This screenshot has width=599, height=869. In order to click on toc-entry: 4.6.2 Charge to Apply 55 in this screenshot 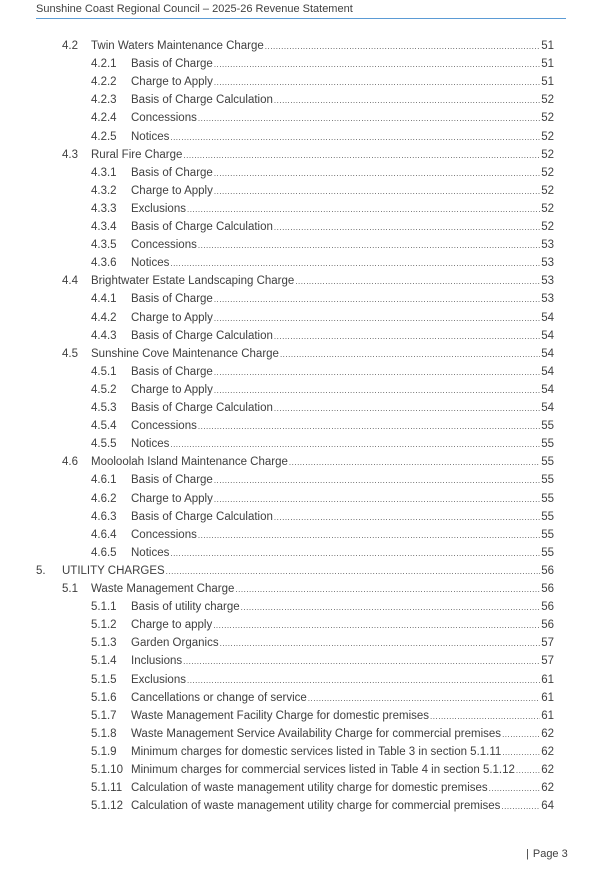, I will do `click(322, 499)`.